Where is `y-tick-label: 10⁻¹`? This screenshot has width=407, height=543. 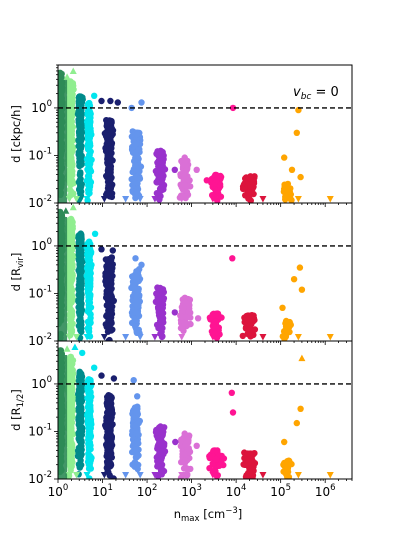 y-tick-label: 10⁻¹ is located at coordinates (40, 154).